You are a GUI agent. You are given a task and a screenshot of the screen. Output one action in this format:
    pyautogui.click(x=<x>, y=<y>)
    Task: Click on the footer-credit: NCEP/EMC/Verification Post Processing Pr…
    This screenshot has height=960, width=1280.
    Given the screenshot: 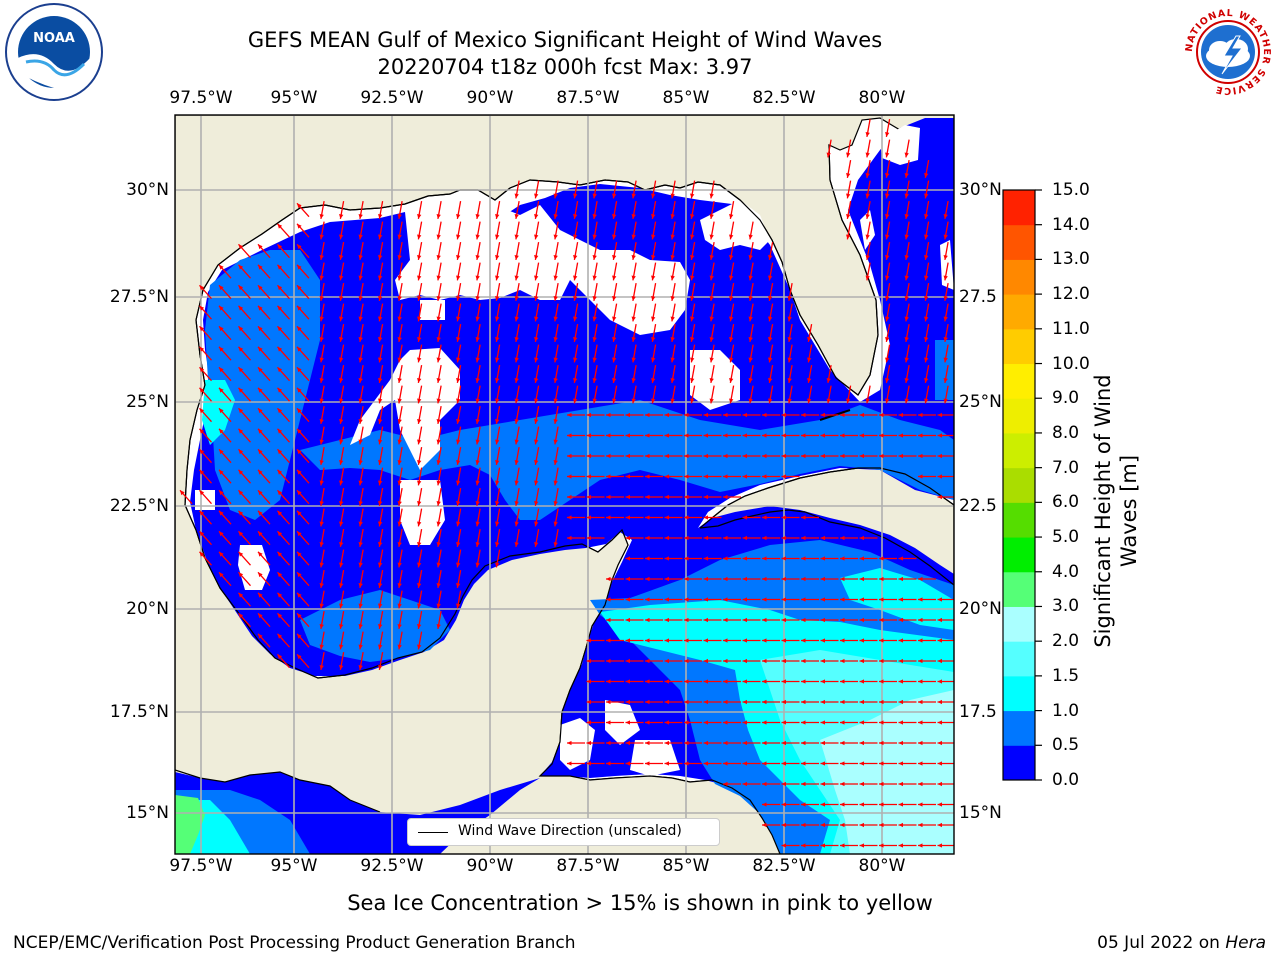 What is the action you would take?
    pyautogui.click(x=294, y=943)
    